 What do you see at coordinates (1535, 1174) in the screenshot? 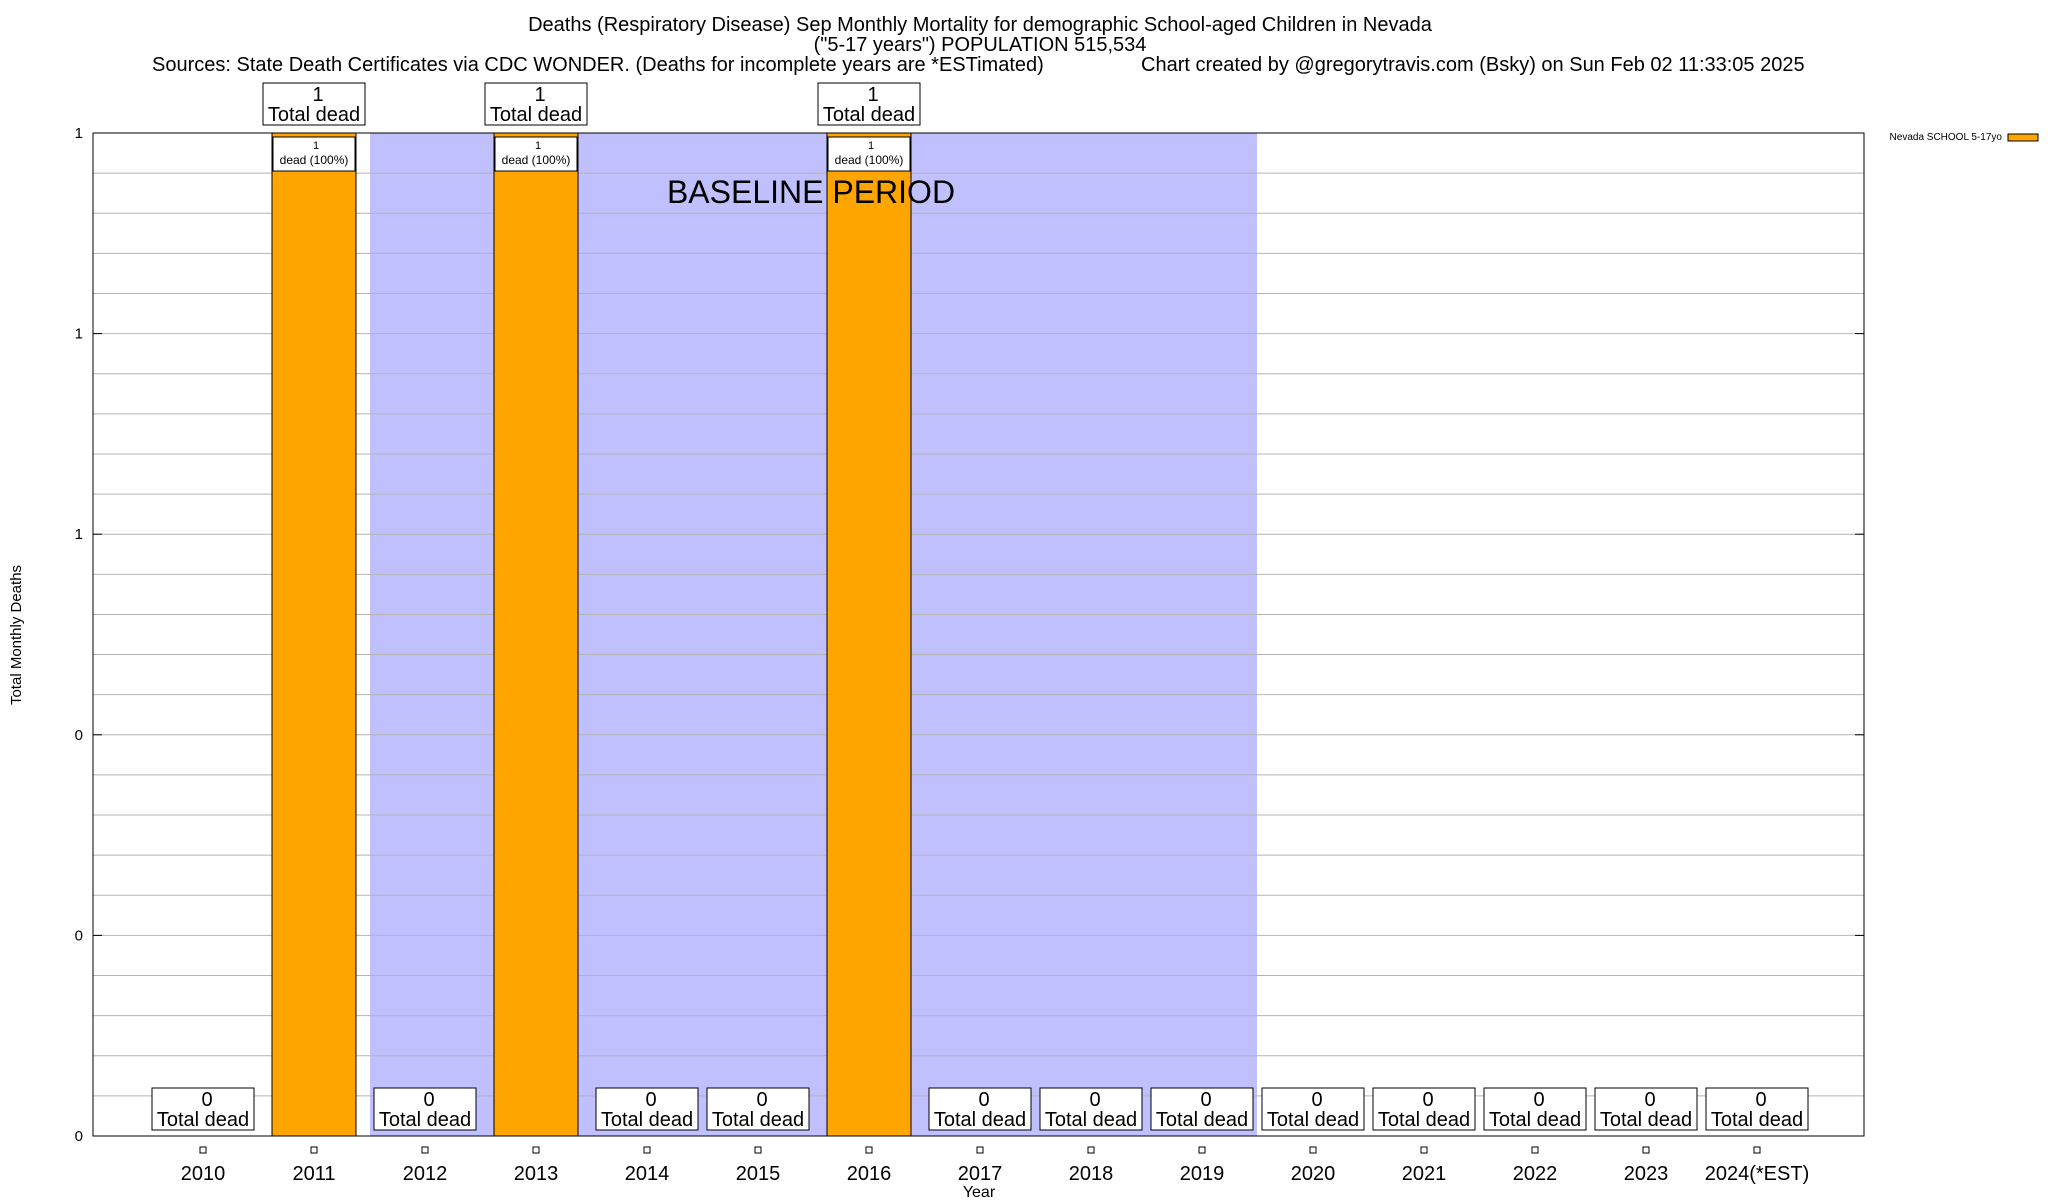
I see `x-tick-label: 2022` at bounding box center [1535, 1174].